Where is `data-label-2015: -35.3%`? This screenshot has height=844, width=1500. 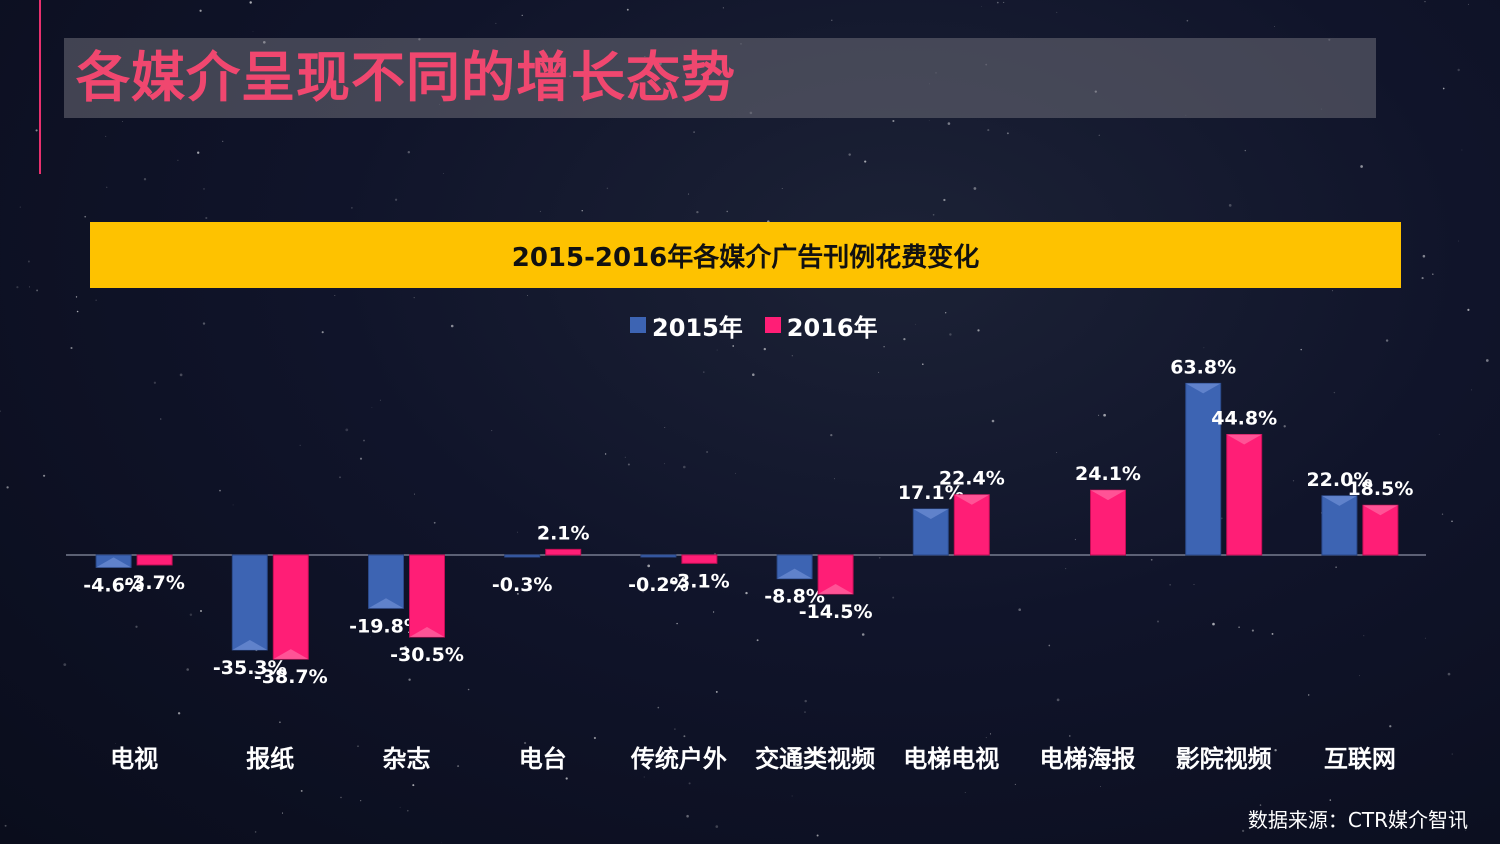 data-label-2015: -35.3% is located at coordinates (250, 668).